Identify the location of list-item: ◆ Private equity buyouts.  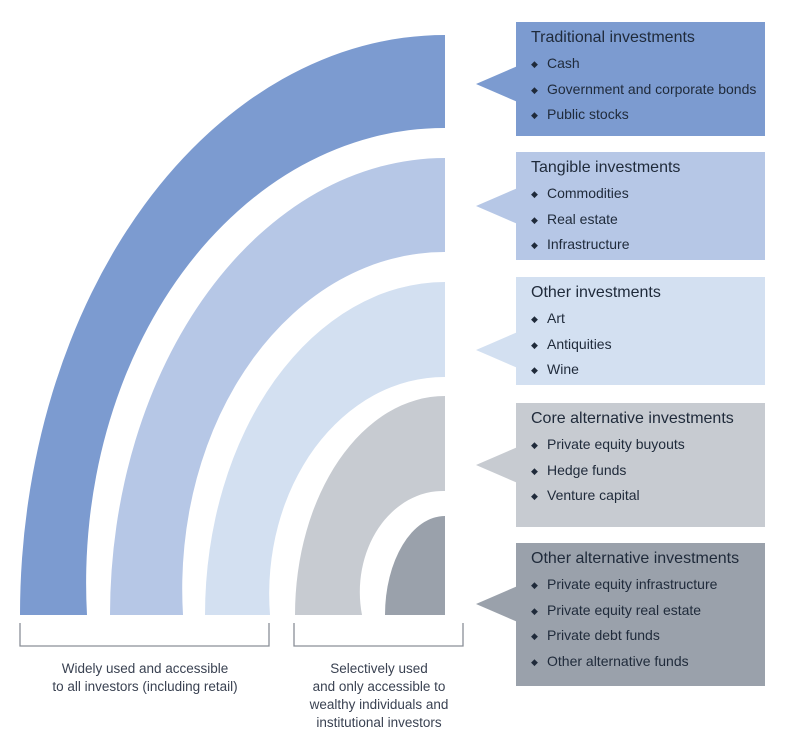
(648, 445).